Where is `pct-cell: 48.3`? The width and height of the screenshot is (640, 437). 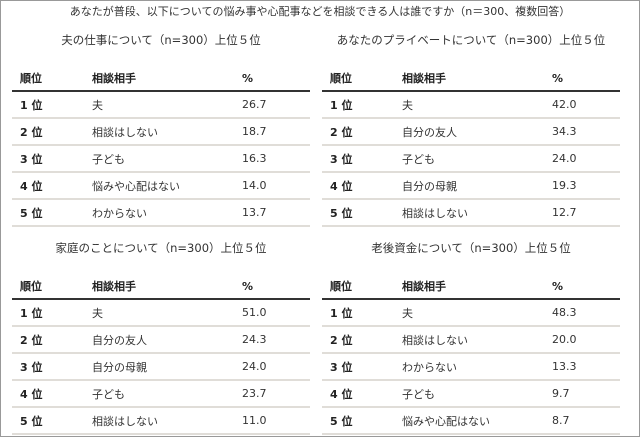 pct-cell: 48.3 is located at coordinates (586, 313).